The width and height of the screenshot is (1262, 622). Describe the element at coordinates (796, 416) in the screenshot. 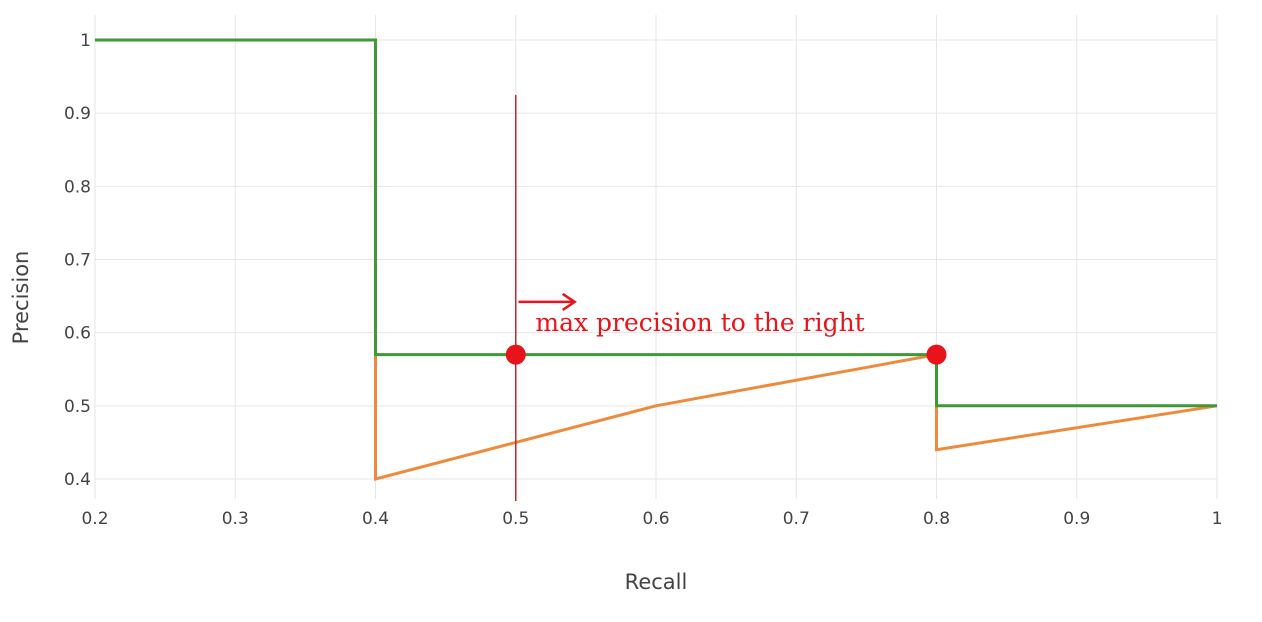

I see `precision-series-line` at that location.